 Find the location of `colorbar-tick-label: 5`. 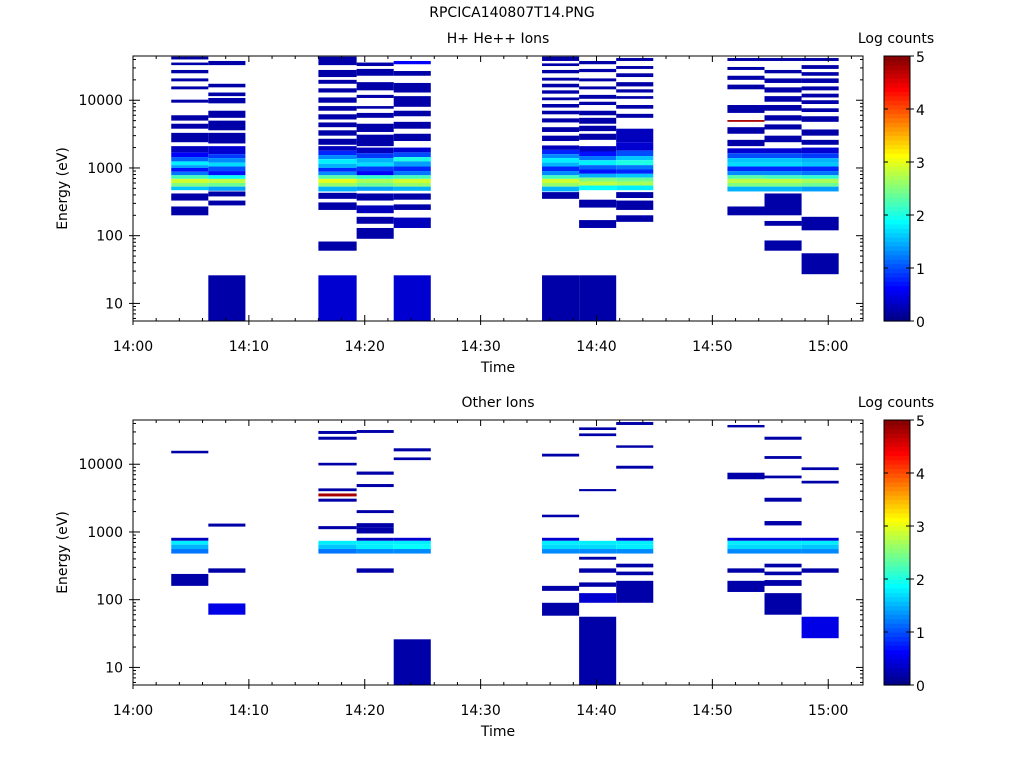

colorbar-tick-label: 5 is located at coordinates (920, 422).